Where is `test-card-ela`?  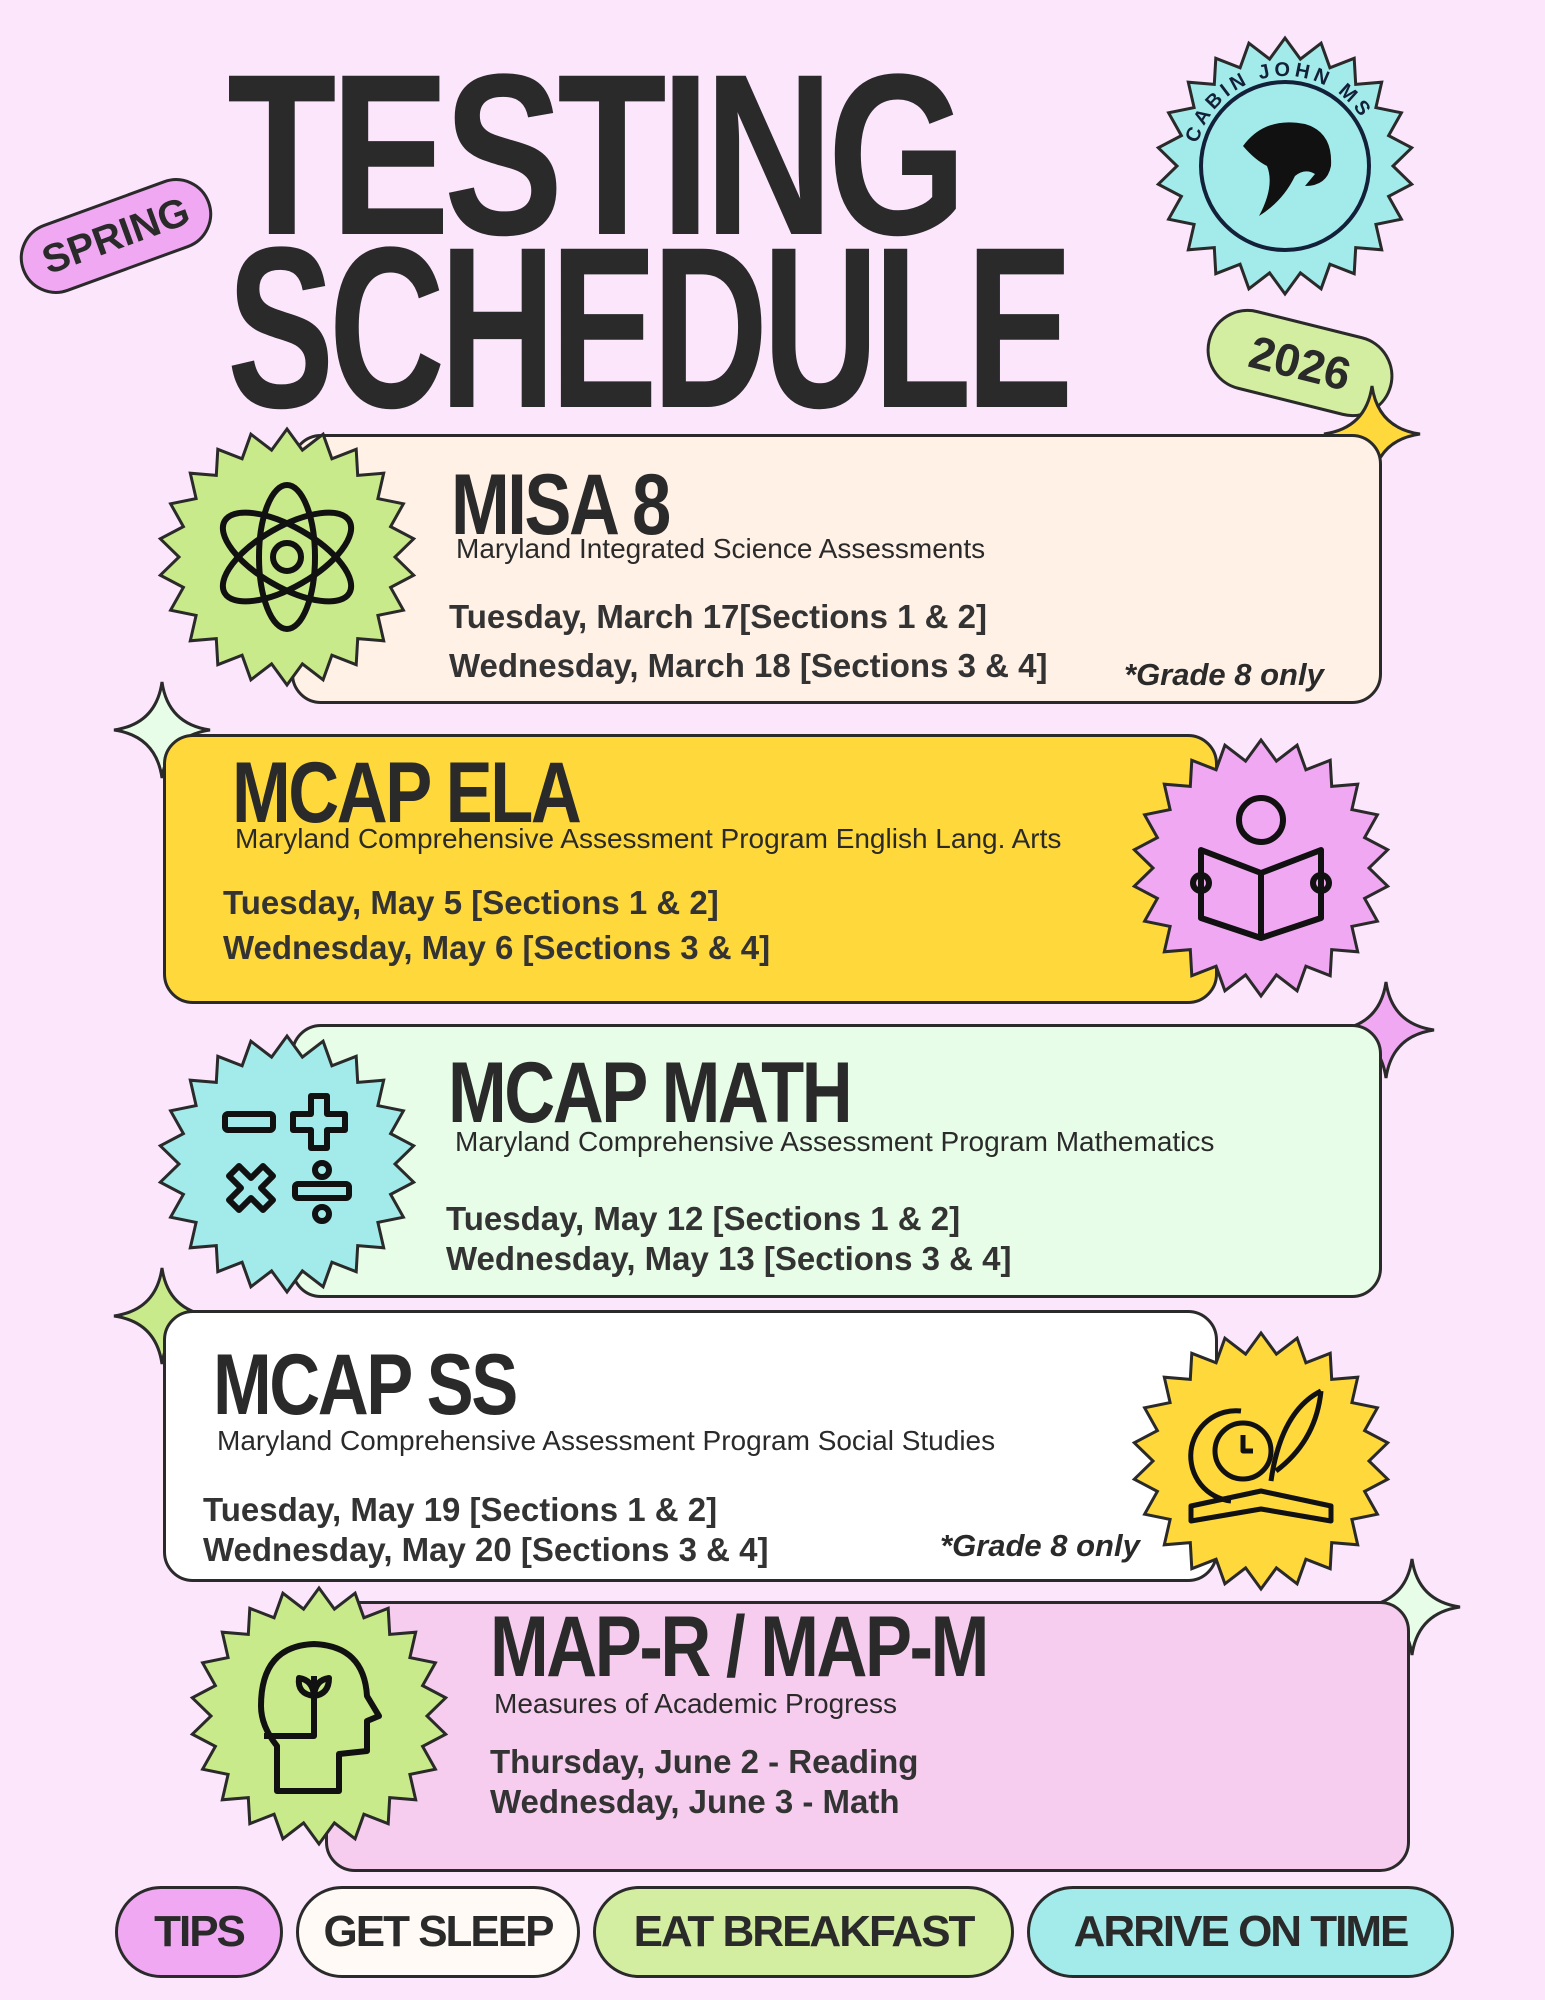 test-card-ela is located at coordinates (690, 869).